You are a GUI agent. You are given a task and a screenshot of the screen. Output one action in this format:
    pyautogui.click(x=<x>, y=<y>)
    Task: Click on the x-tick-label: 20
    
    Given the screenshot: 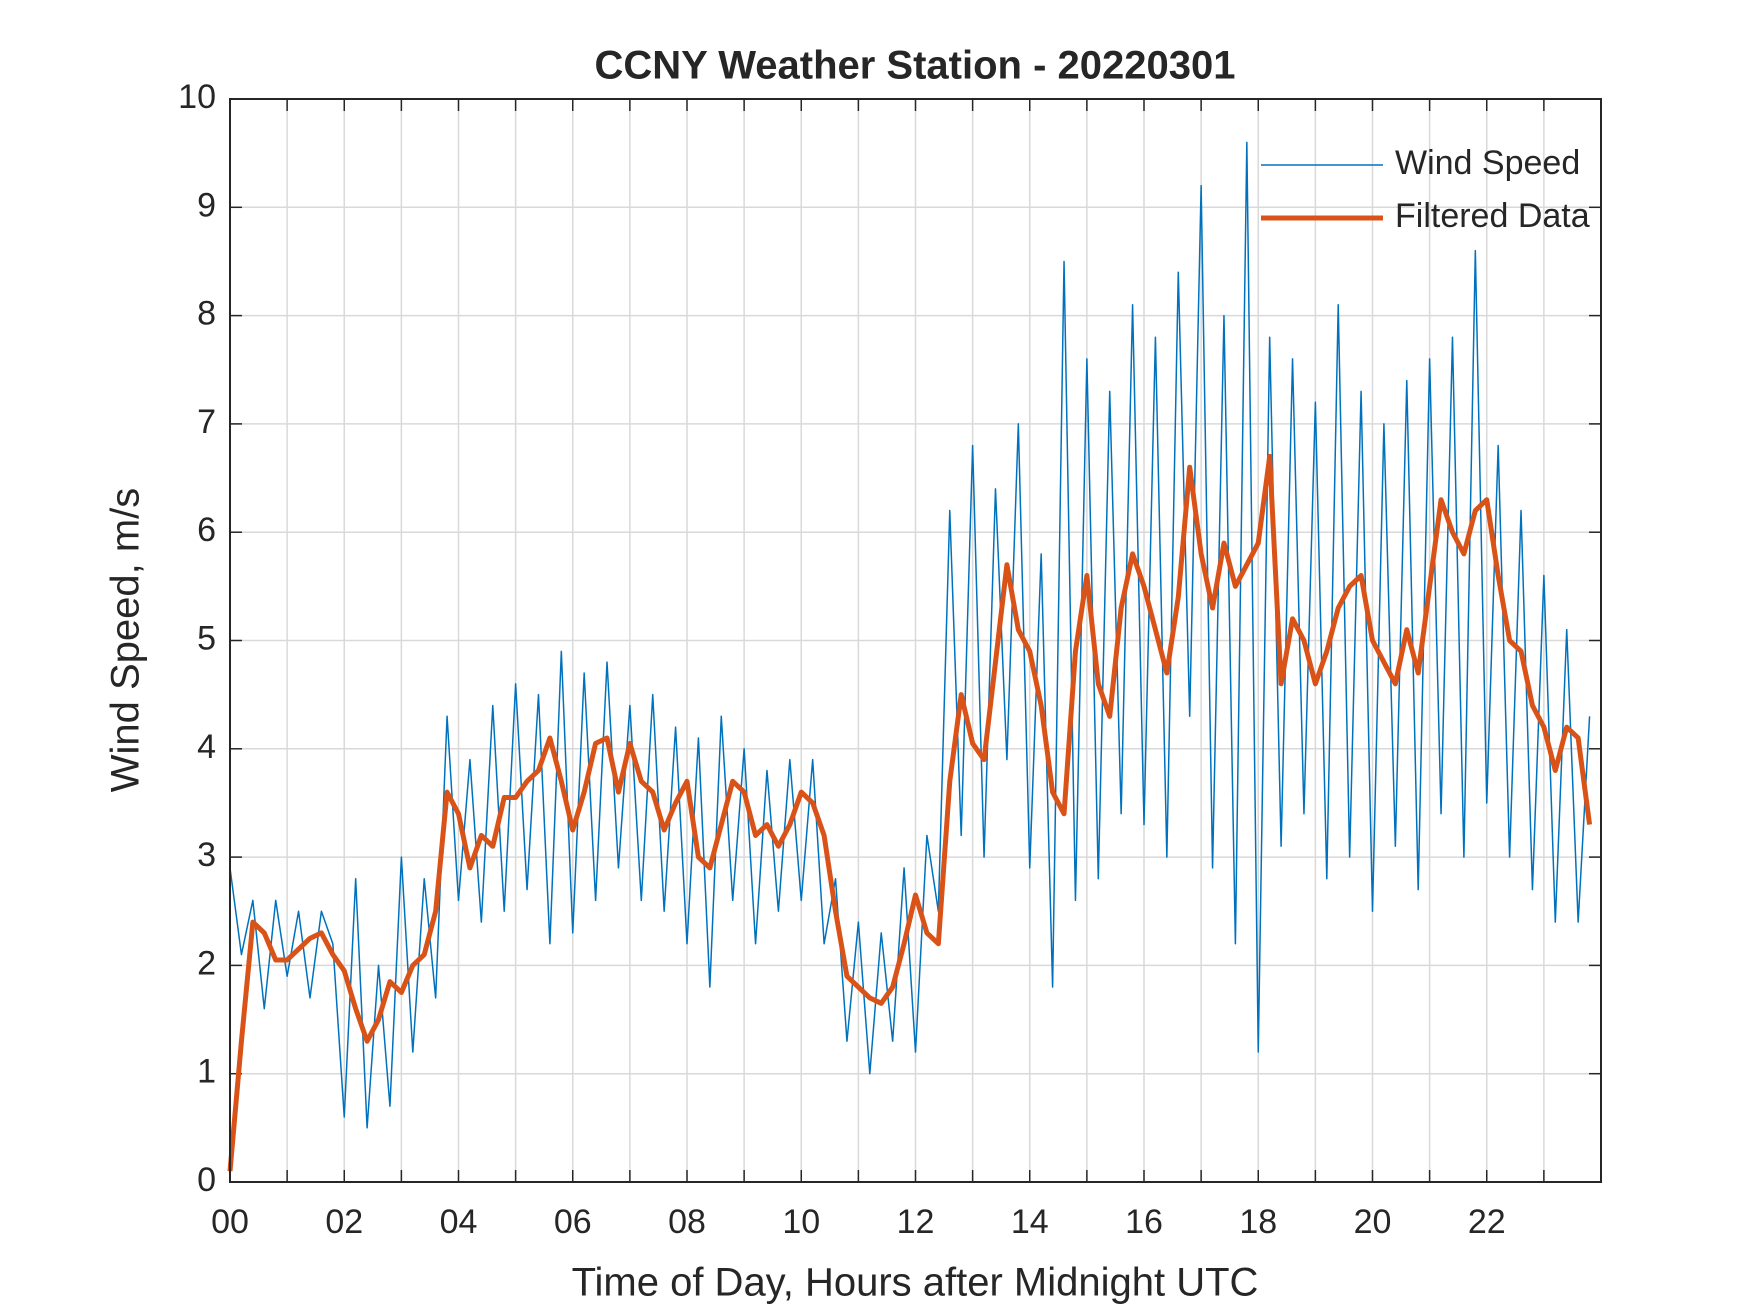 What is the action you would take?
    pyautogui.click(x=1373, y=1222)
    